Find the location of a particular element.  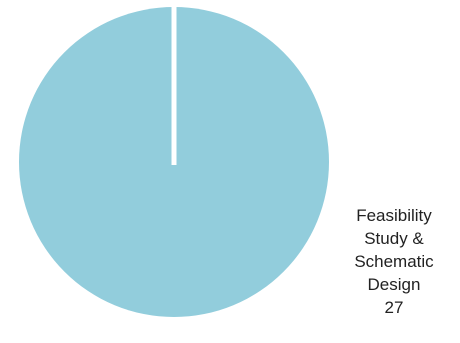

slice-category-label-line: Schematic is located at coordinates (394, 261).